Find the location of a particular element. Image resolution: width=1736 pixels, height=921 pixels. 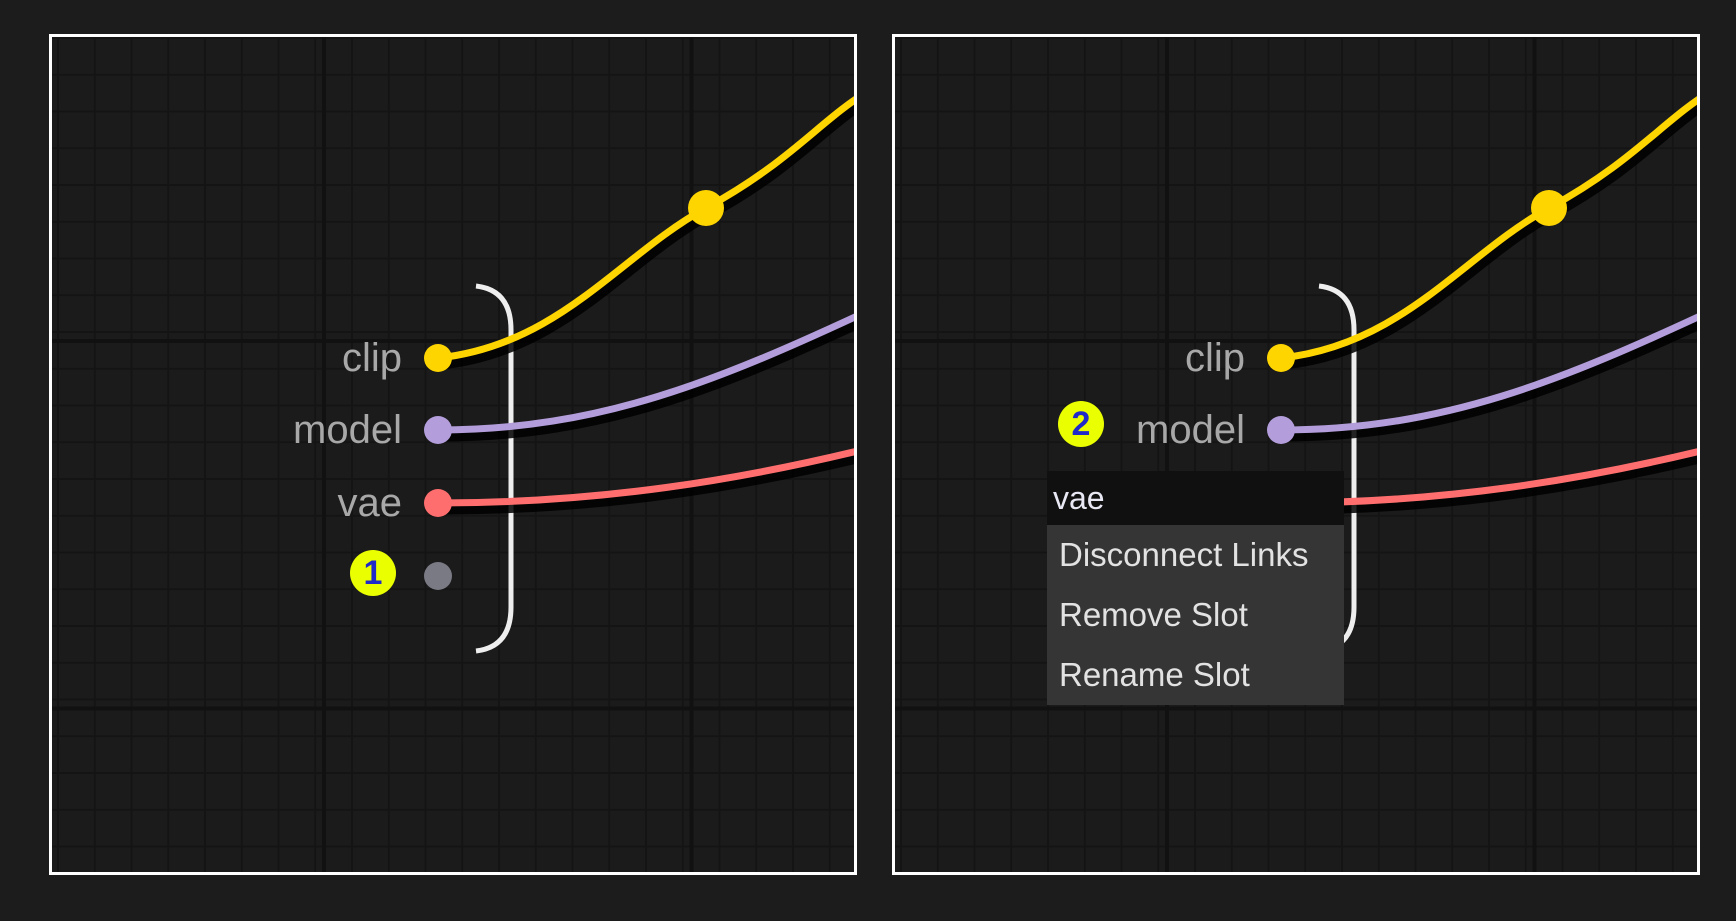

step-badge-2: 2 is located at coordinates (1081, 424).